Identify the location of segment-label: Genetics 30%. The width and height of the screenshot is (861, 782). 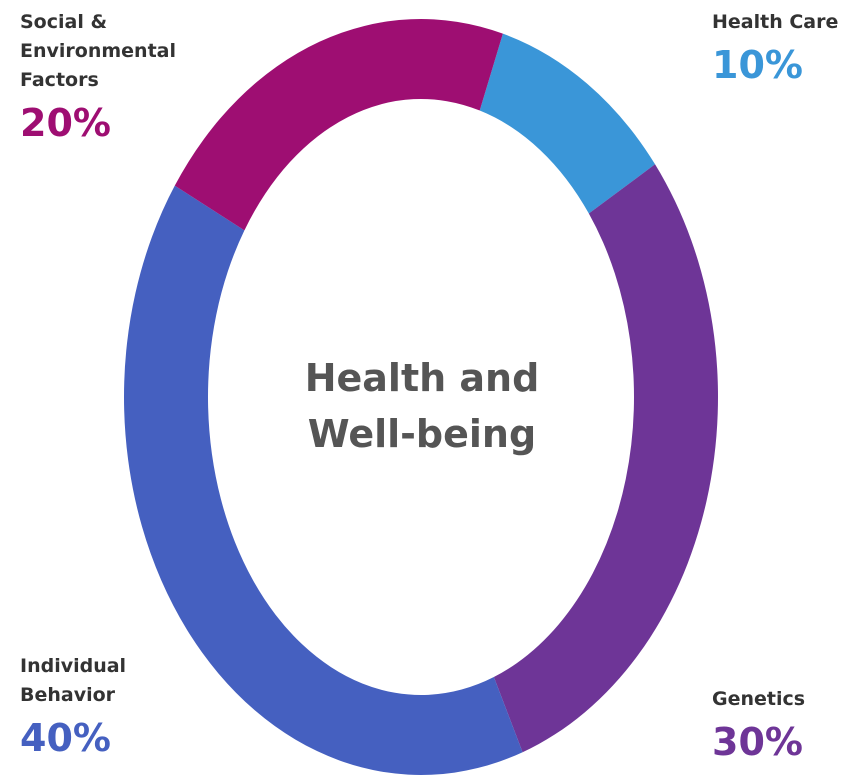
(786, 725).